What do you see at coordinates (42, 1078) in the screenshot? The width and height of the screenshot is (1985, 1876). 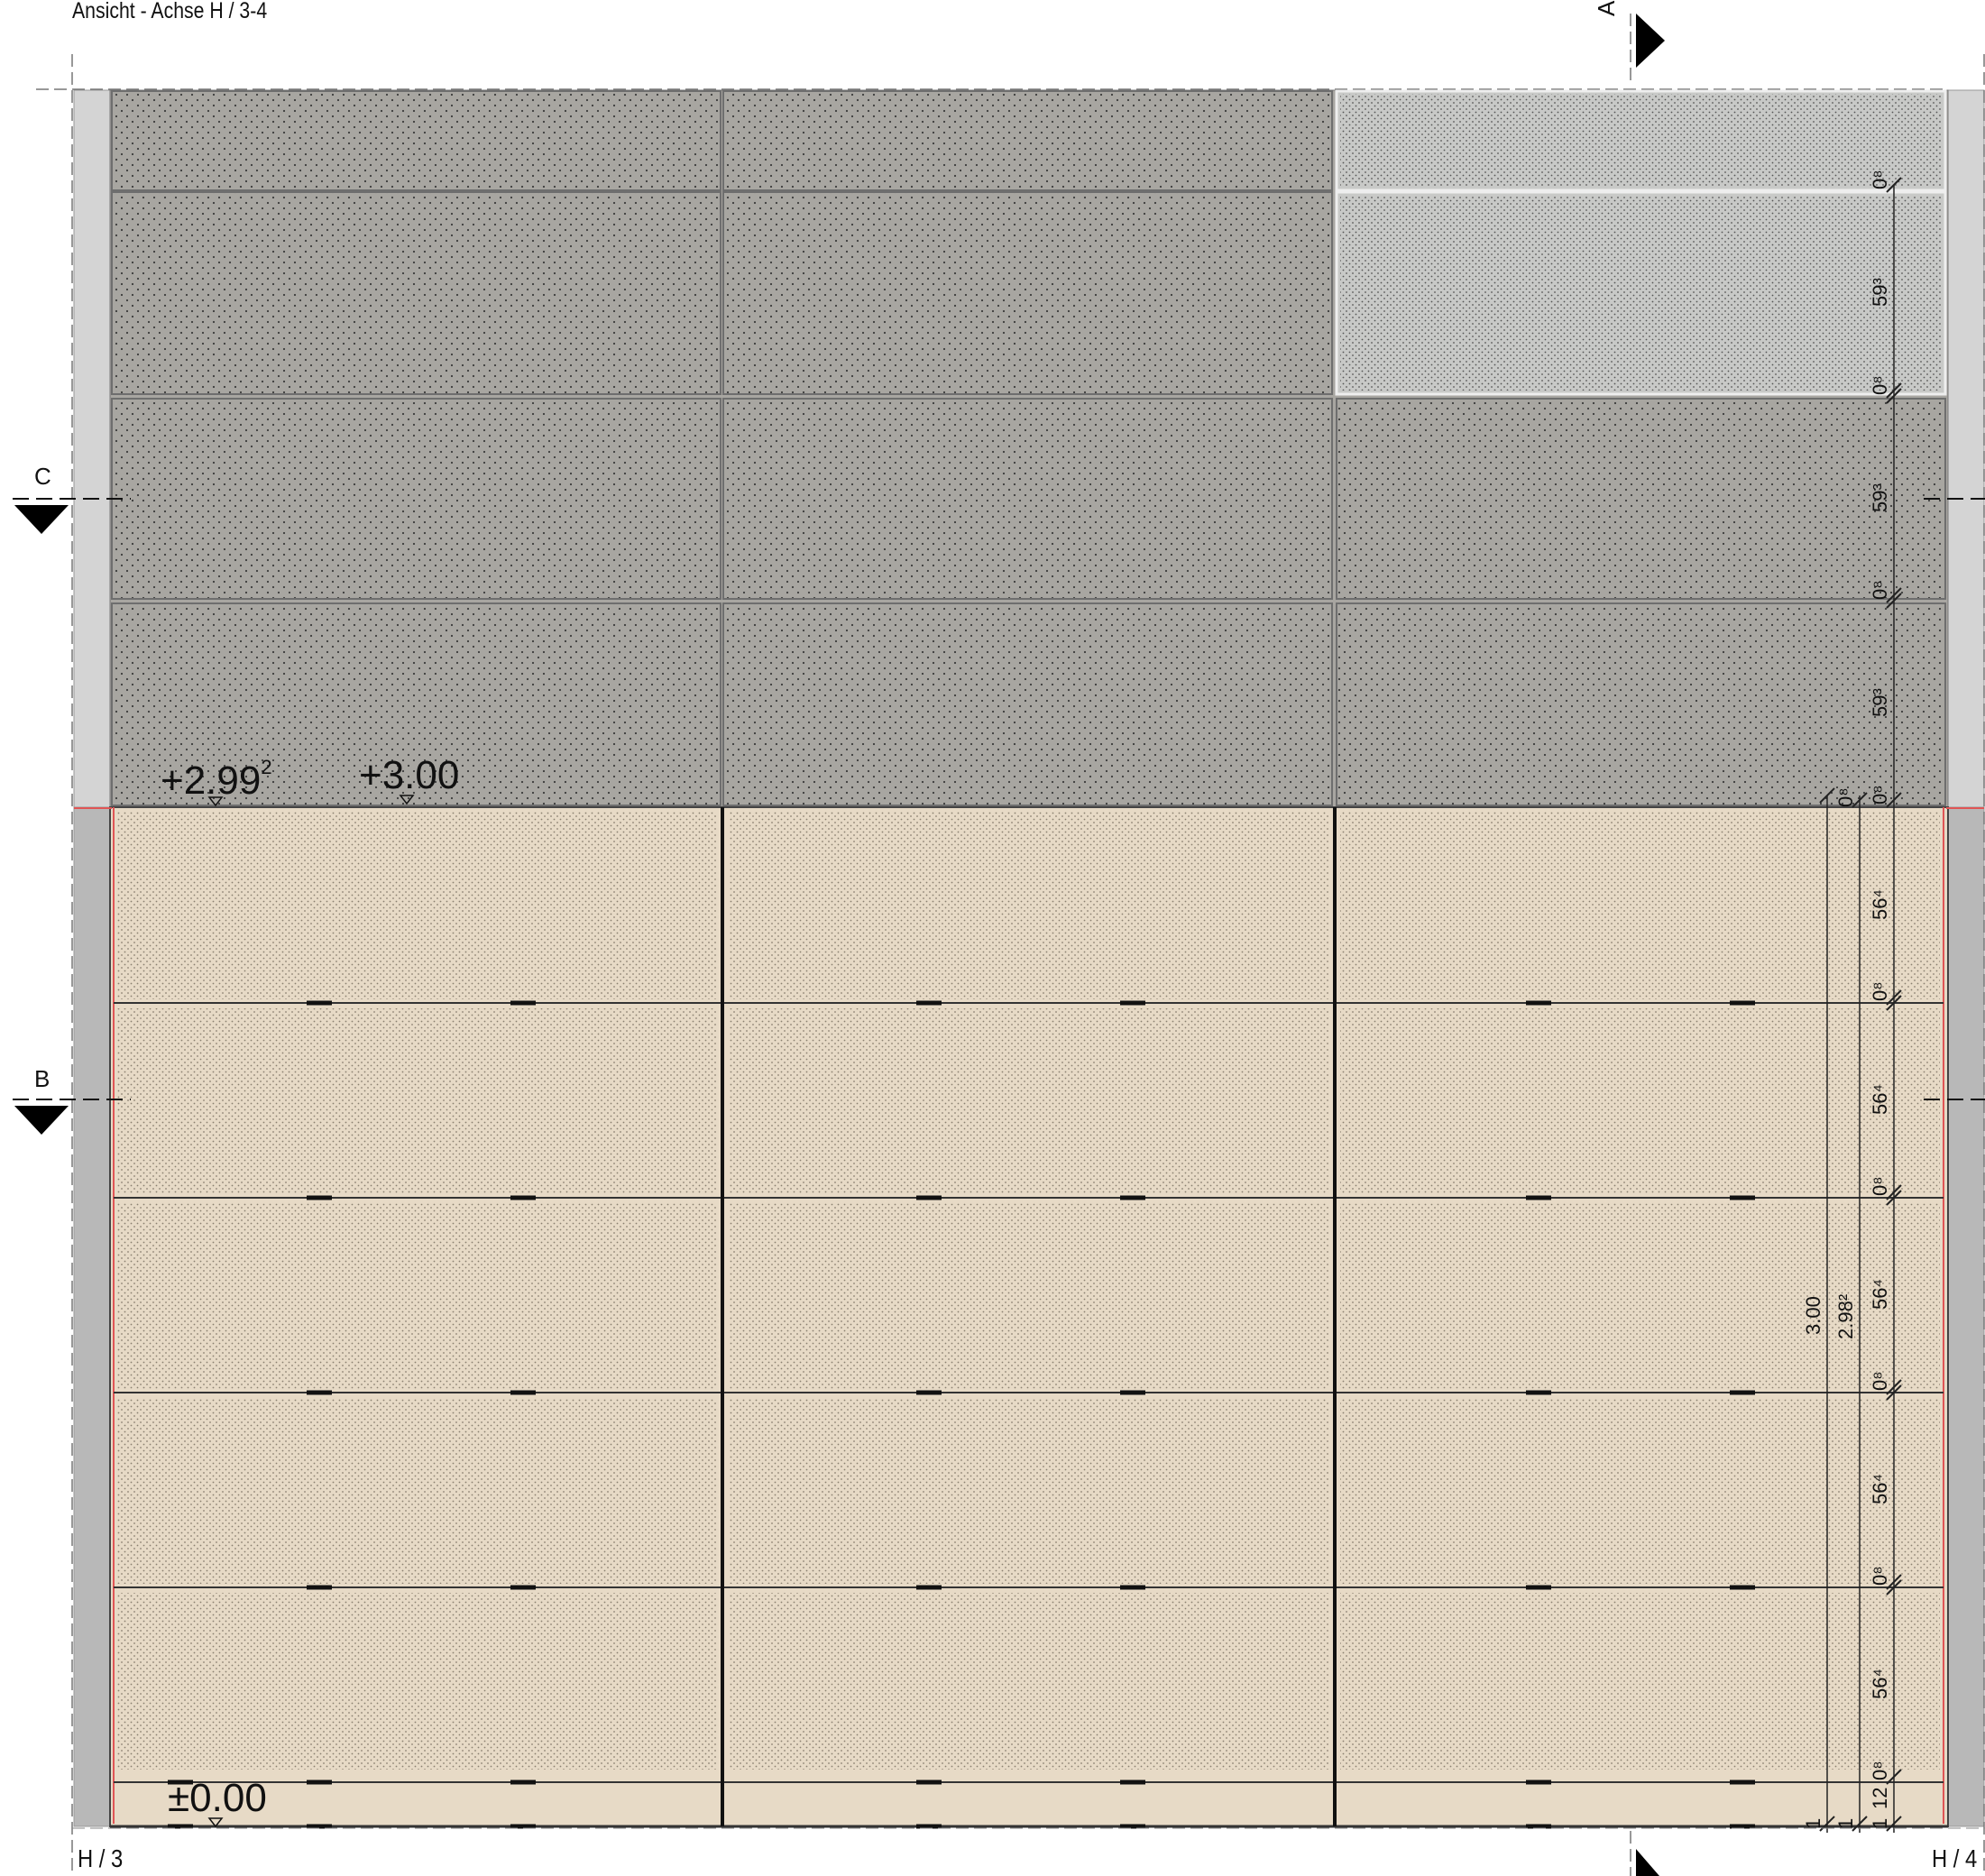 I see `section-b-label: B` at bounding box center [42, 1078].